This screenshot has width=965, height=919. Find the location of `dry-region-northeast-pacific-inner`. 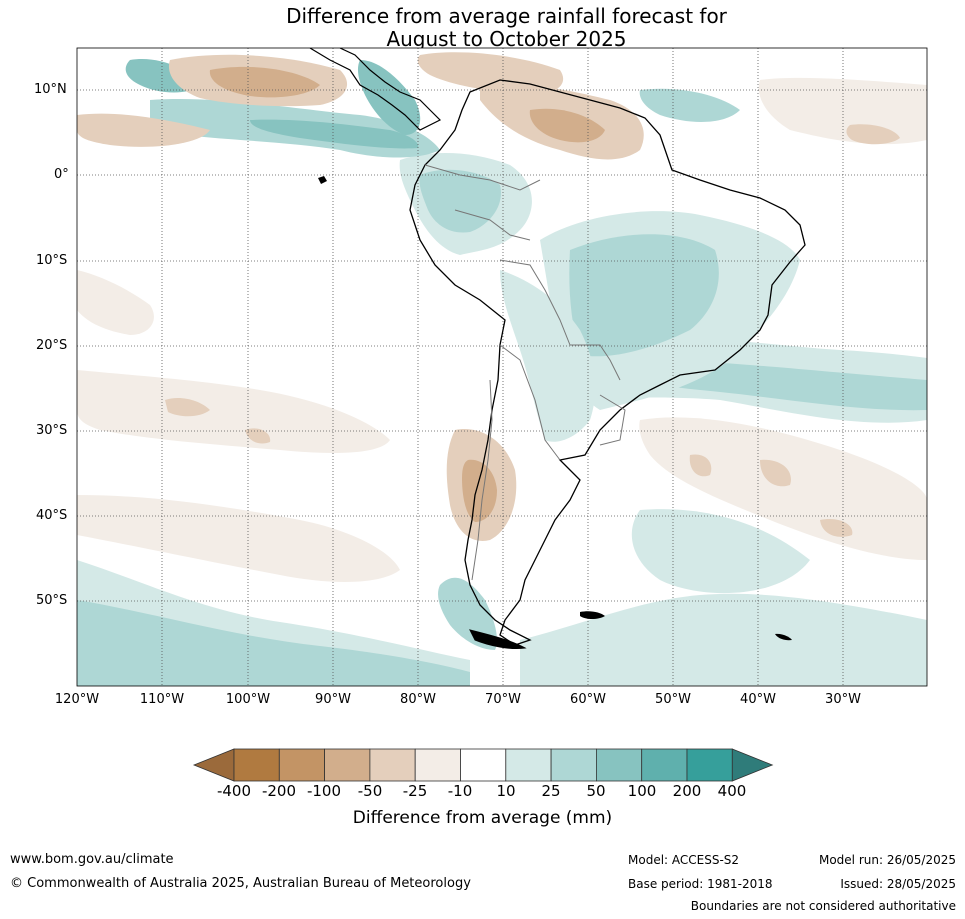

dry-region-northeast-pacific-inner is located at coordinates (264, 82).